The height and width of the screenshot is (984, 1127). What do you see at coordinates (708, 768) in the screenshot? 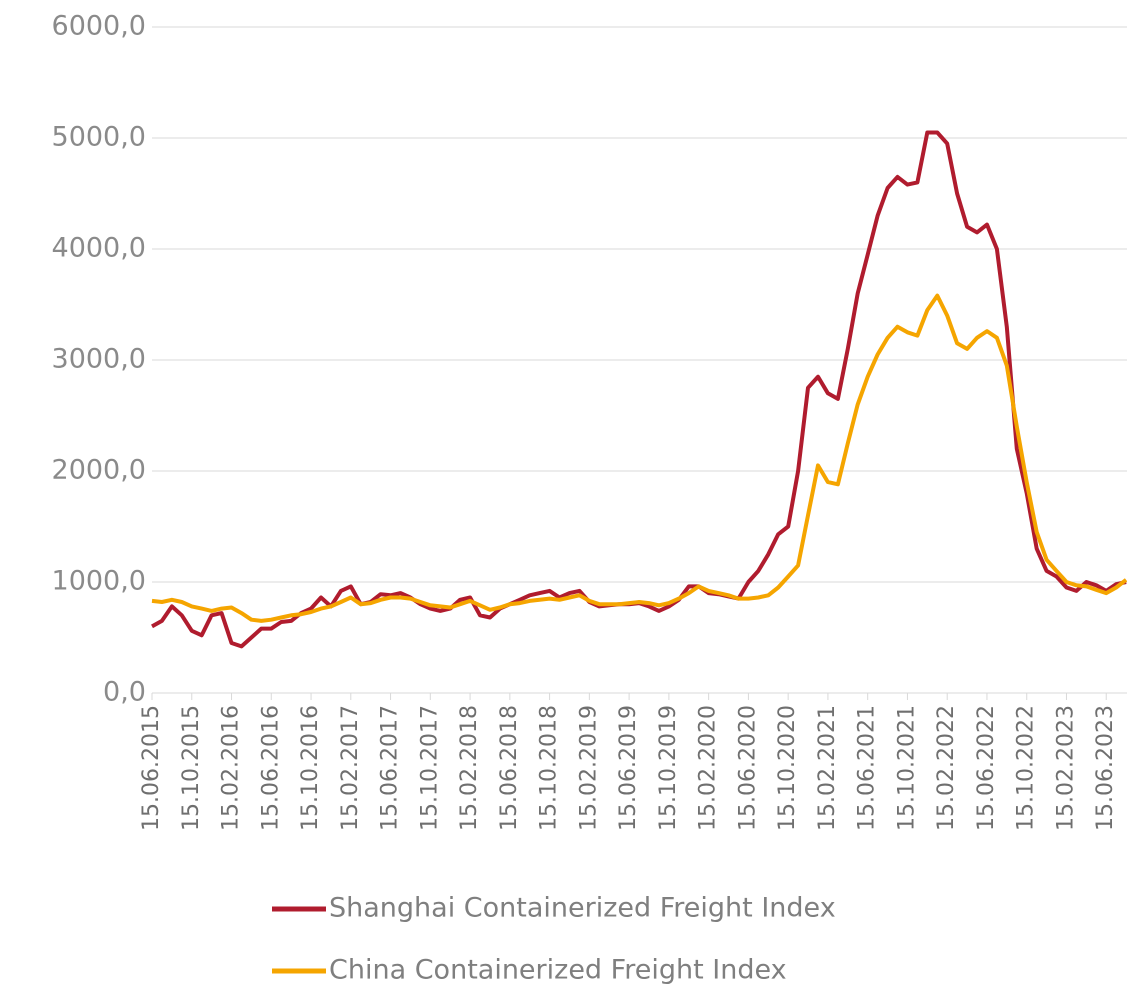
I see `x-tick-label: 15.02.2020` at bounding box center [708, 768].